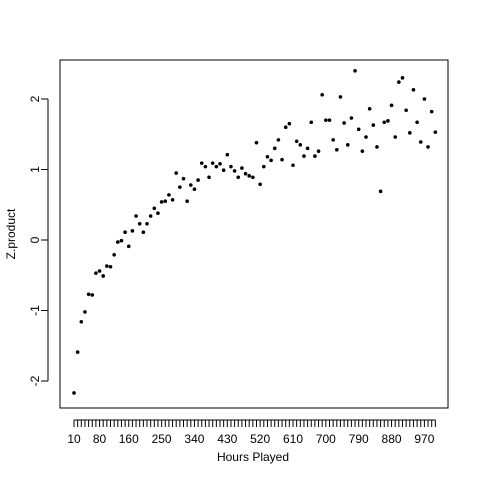 The width and height of the screenshot is (480, 480). Describe the element at coordinates (35, 310) in the screenshot. I see `y-tick-label: -1` at that location.